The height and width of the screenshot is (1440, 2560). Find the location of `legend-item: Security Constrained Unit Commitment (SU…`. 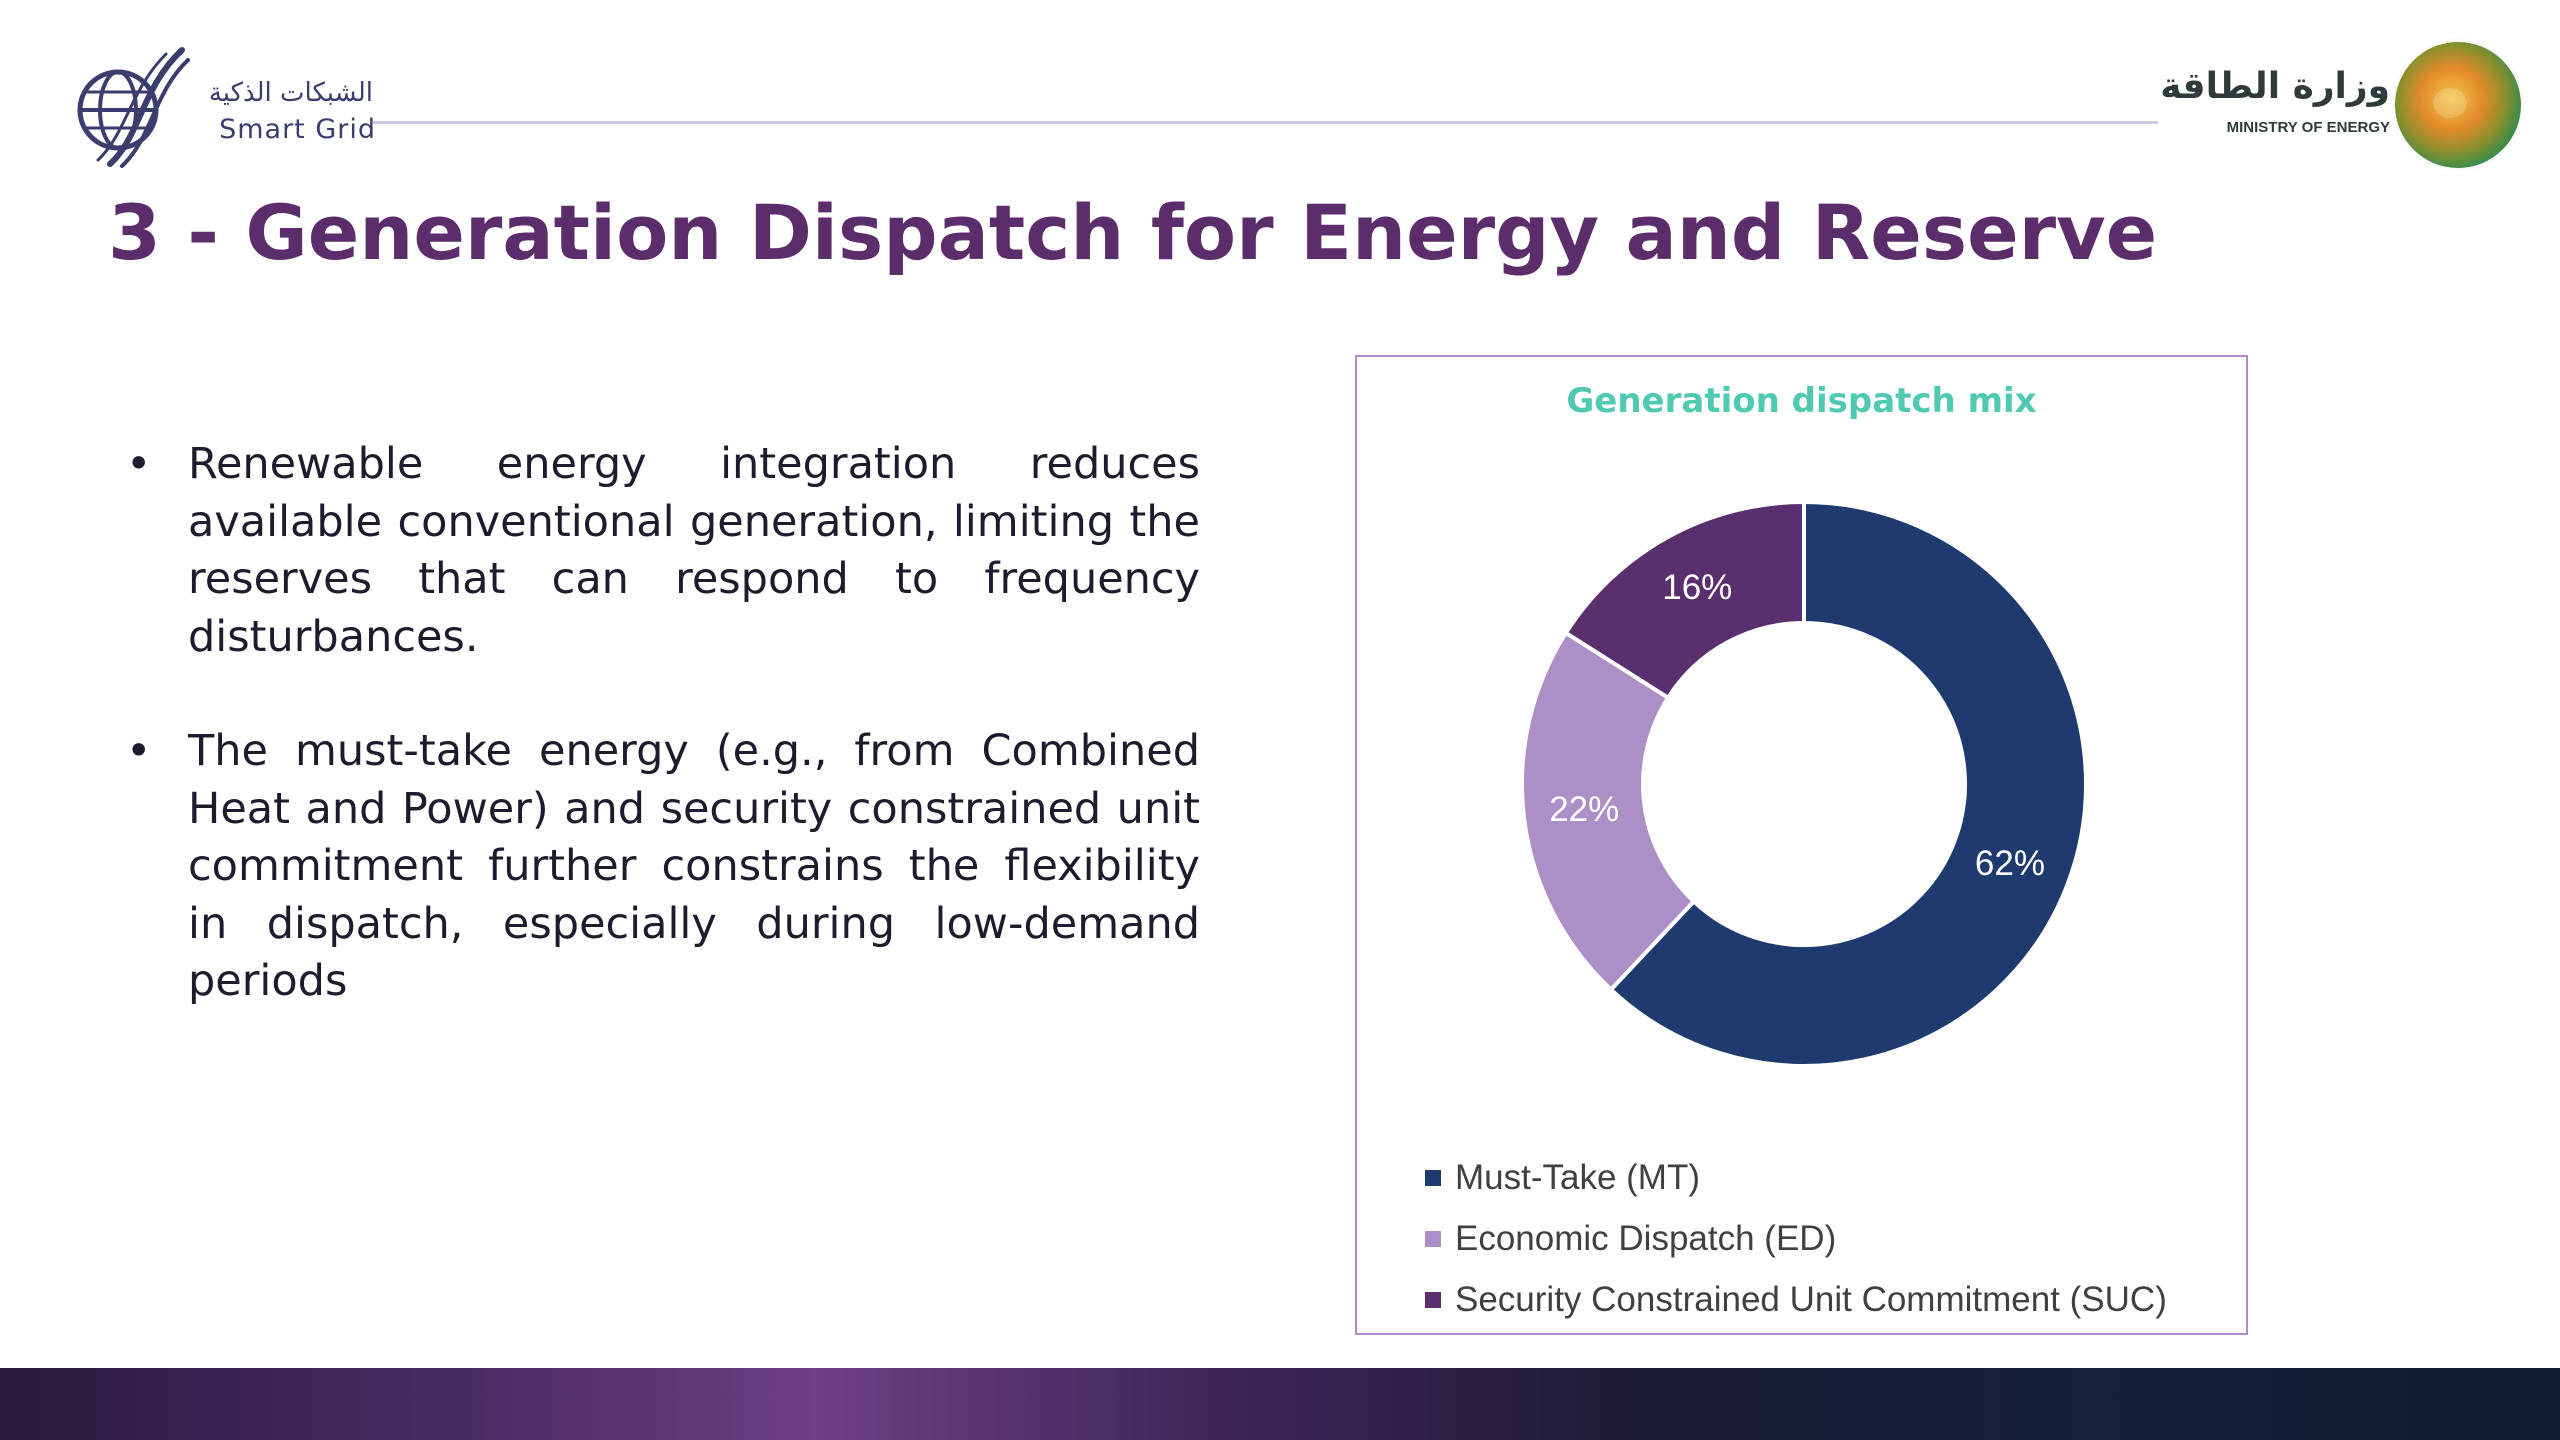

legend-item: Security Constrained Unit Commitment (SU… is located at coordinates (1796, 1299).